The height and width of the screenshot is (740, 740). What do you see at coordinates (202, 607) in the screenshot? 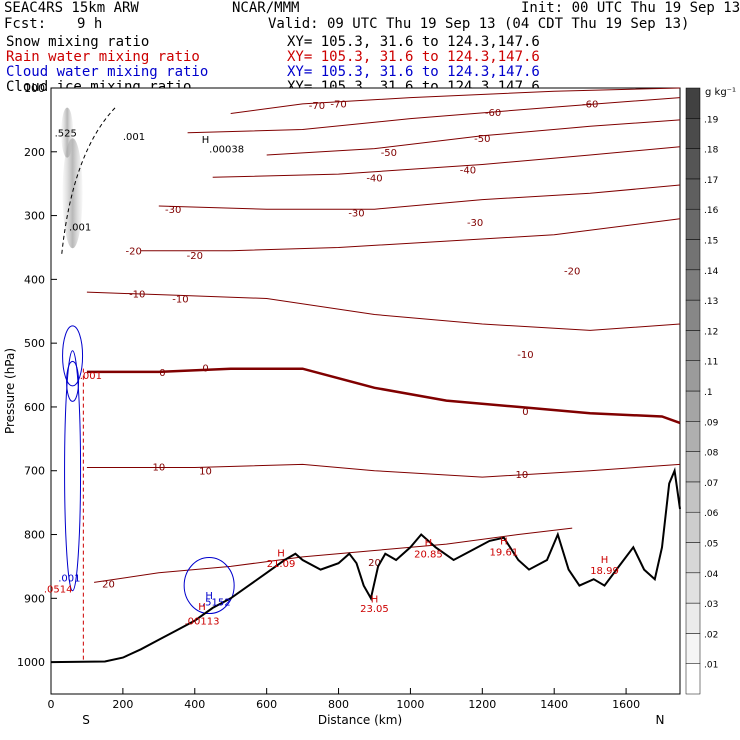
I see `max-marker-rain: H` at bounding box center [202, 607].